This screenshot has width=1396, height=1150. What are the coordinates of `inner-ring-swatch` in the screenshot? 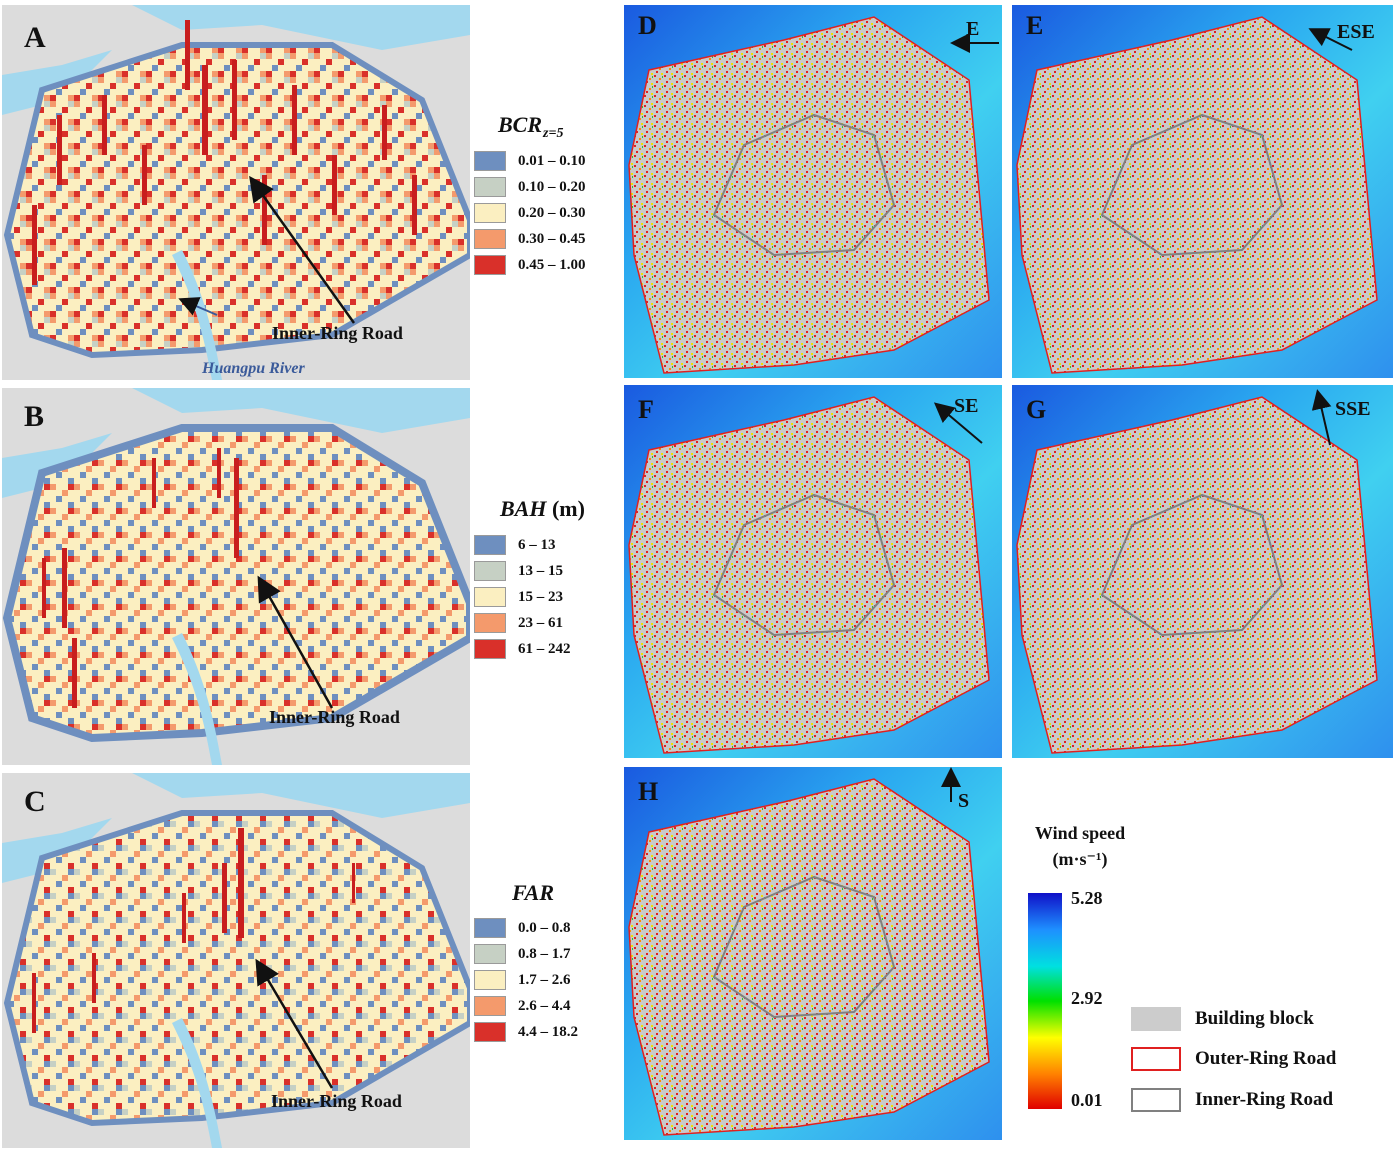 It's located at (1156, 1100).